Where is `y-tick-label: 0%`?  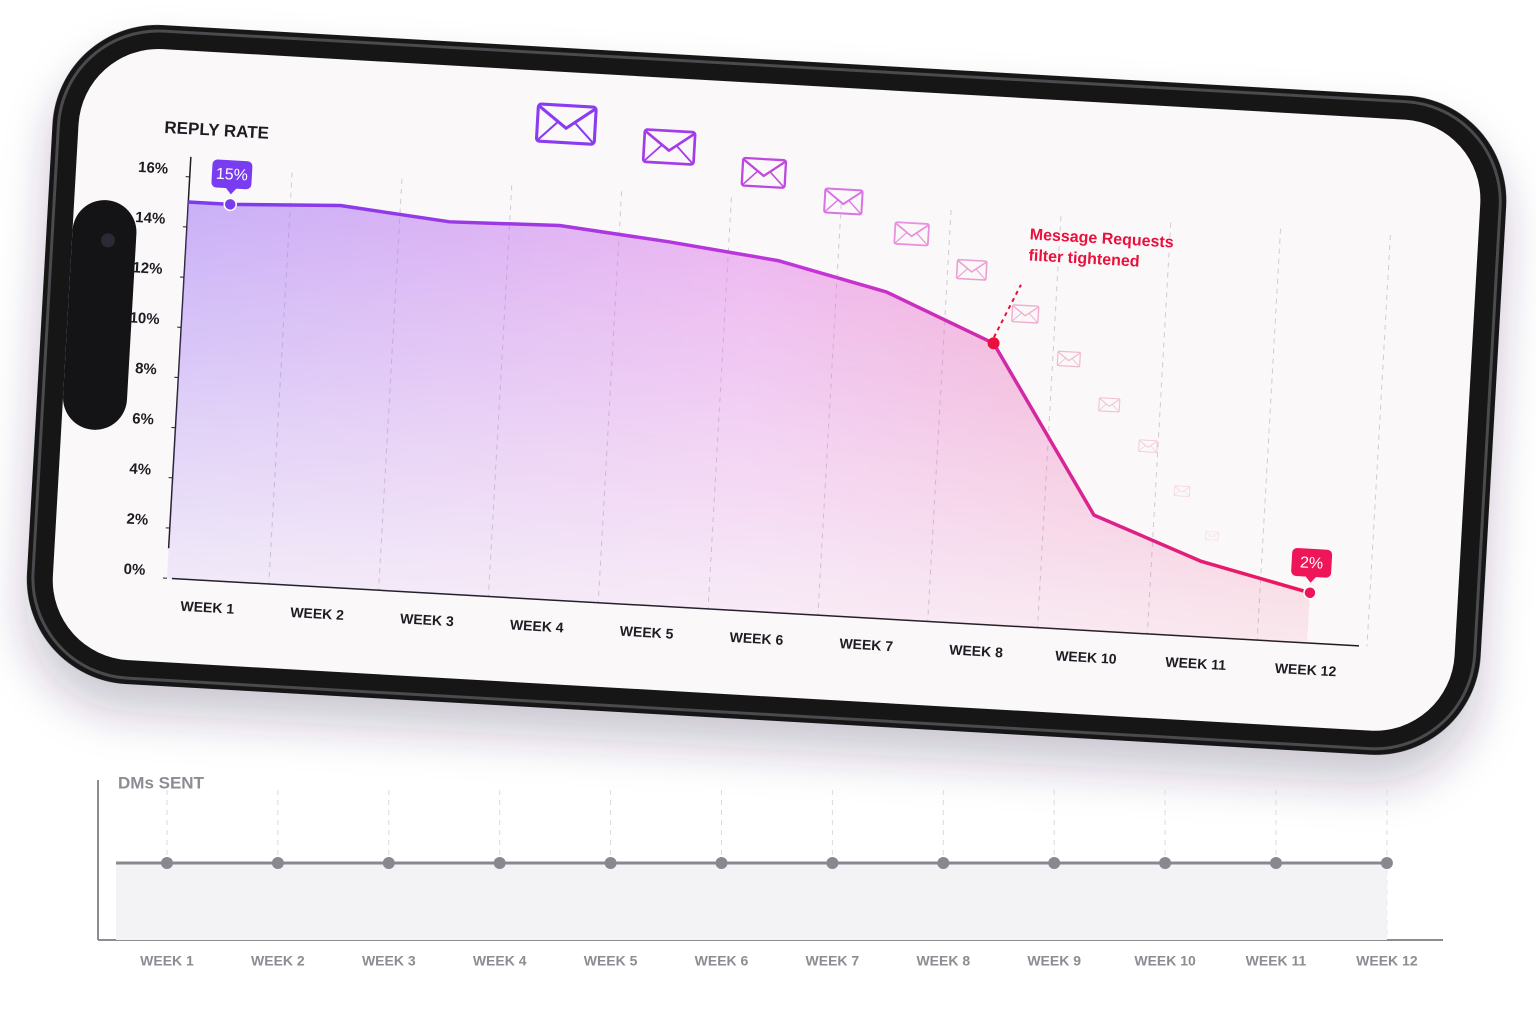
y-tick-label: 0% is located at coordinates (134, 570).